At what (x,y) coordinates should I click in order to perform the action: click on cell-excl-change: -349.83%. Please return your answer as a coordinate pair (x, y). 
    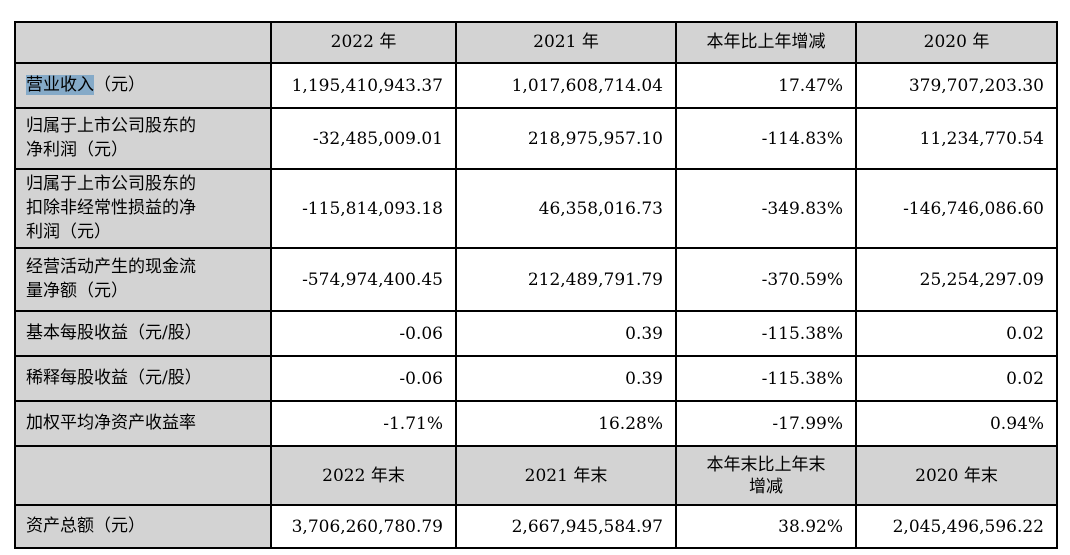
    Looking at the image, I should click on (766, 208).